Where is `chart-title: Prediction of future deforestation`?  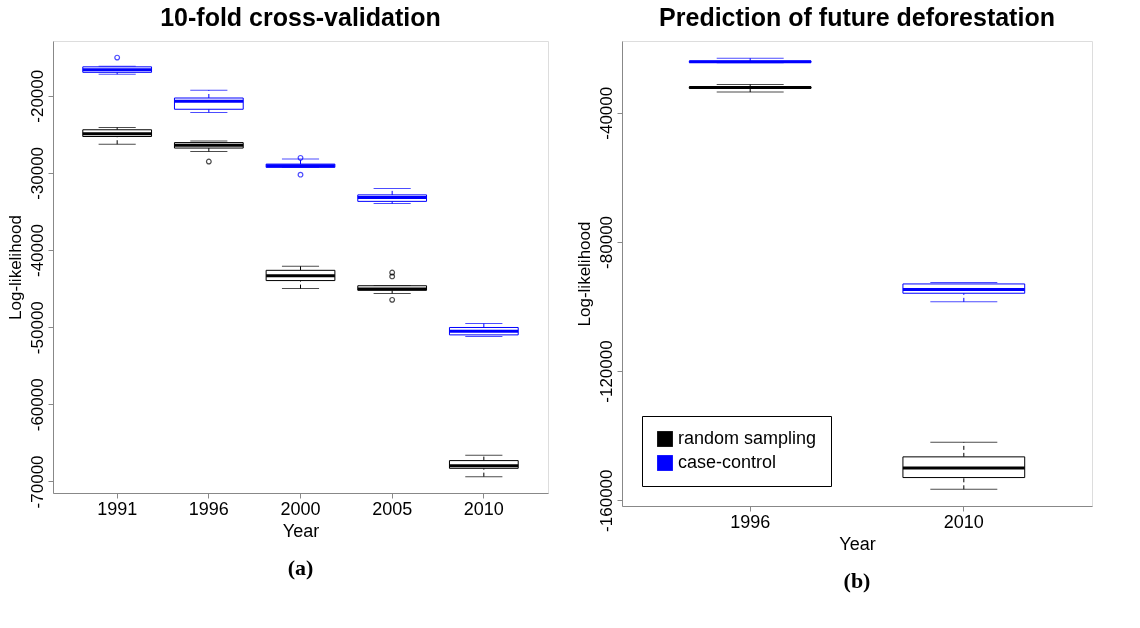
chart-title: Prediction of future deforestation is located at coordinates (857, 17).